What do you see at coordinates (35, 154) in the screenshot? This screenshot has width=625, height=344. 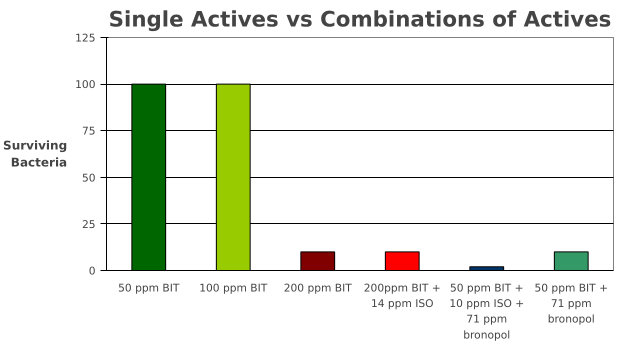 I see `y-axis-title: Surviving Bacteria` at bounding box center [35, 154].